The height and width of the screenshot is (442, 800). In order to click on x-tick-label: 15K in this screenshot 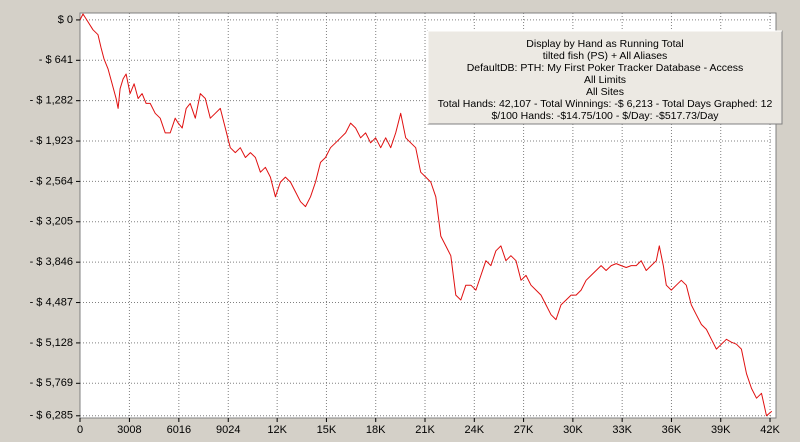, I will do `click(327, 430)`.